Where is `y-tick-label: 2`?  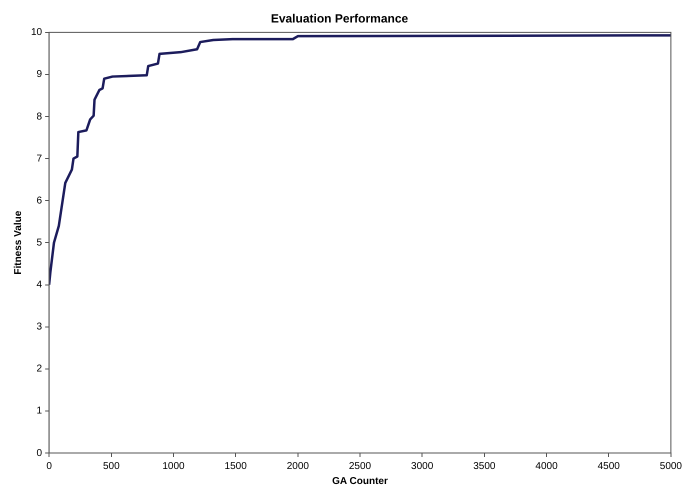 y-tick-label: 2 is located at coordinates (39, 369).